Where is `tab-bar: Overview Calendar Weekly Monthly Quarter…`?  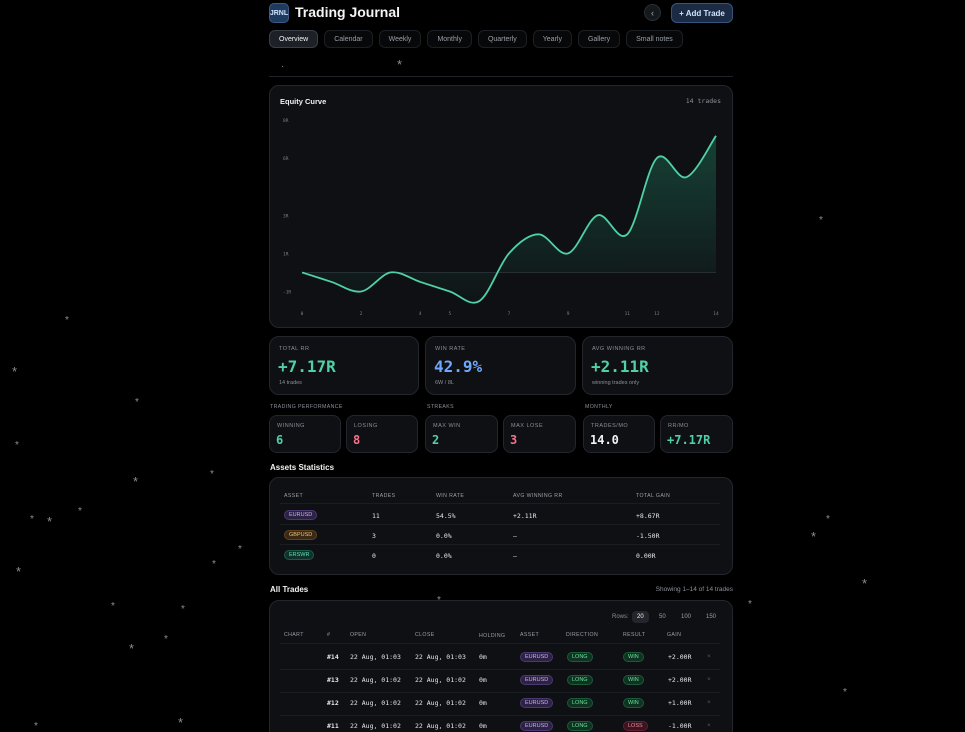 tab-bar: Overview Calendar Weekly Monthly Quarter… is located at coordinates (476, 39).